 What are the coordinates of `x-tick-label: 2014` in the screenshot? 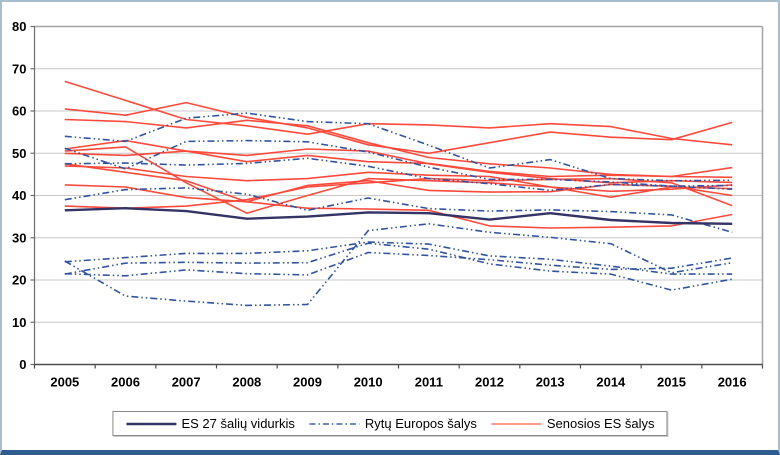 It's located at (611, 382).